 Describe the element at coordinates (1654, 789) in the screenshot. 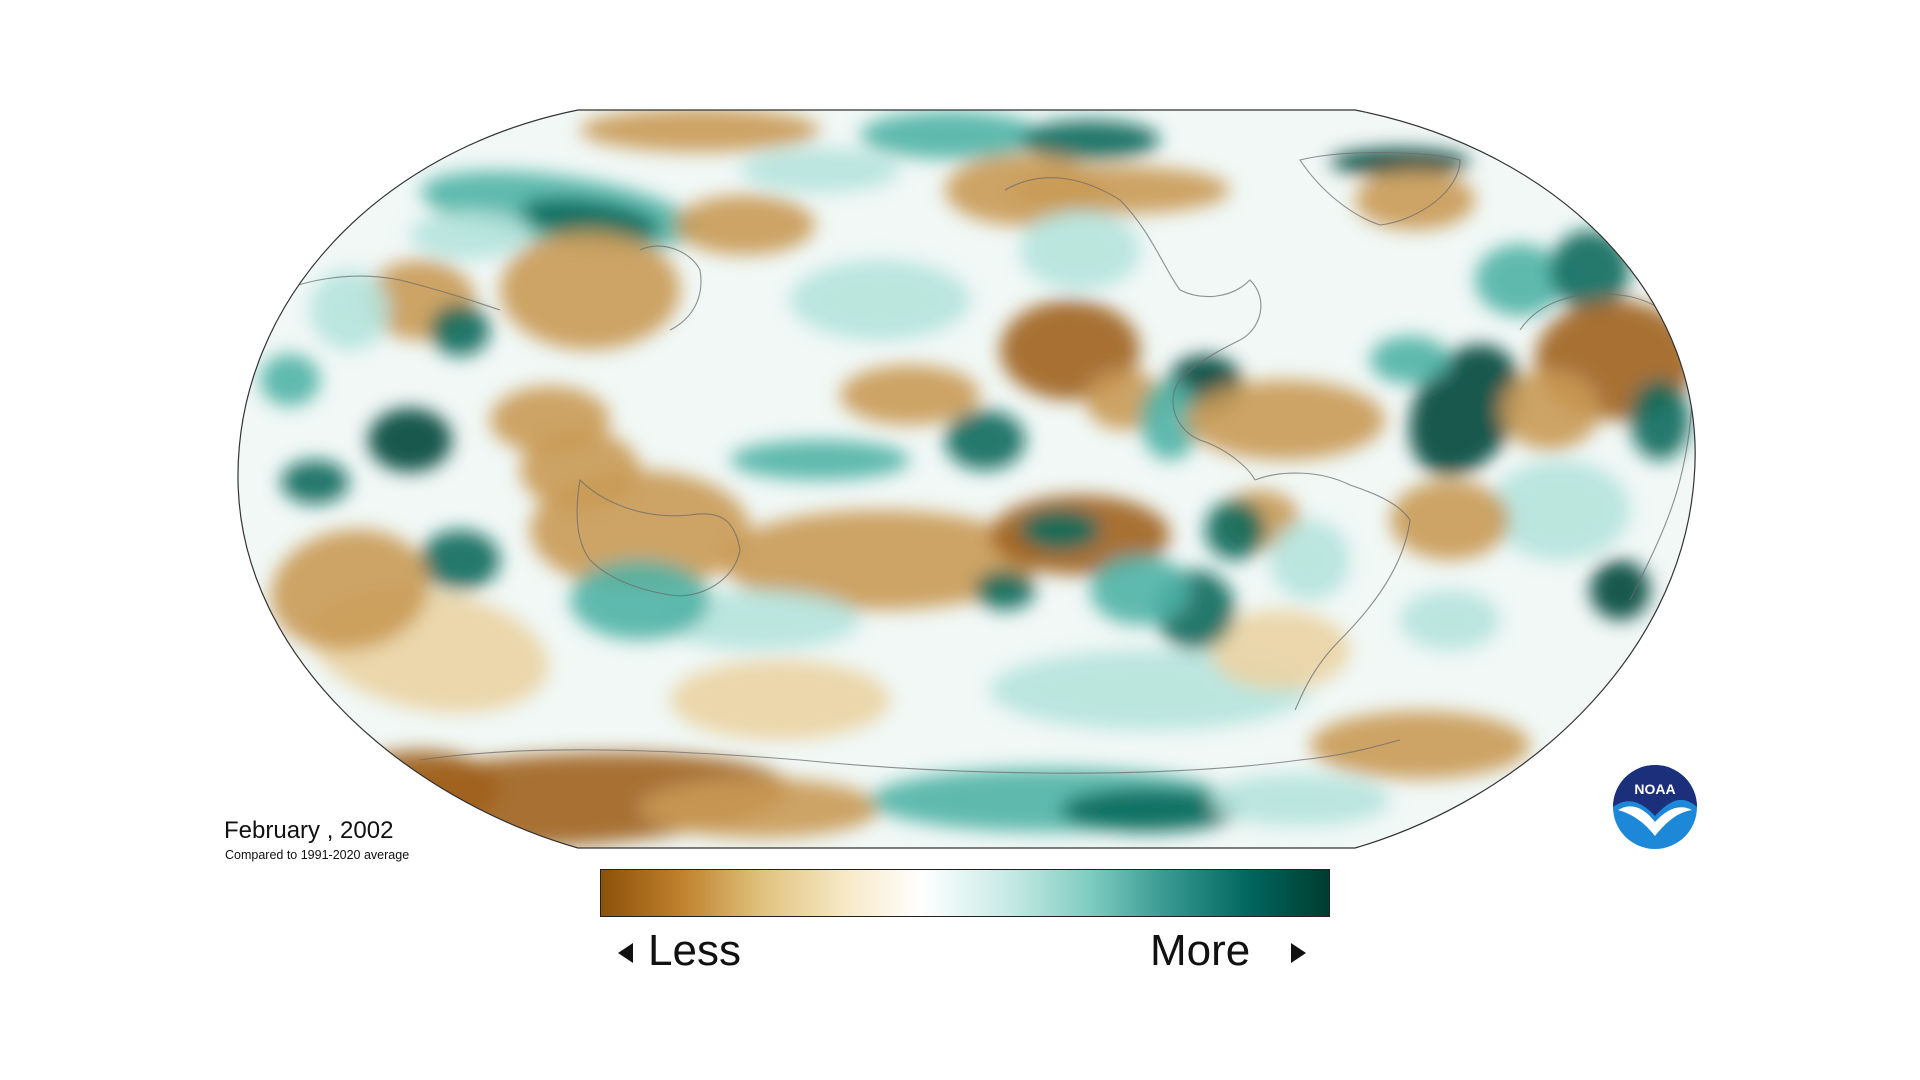

I see `noaa-logo-text: NOAA` at that location.